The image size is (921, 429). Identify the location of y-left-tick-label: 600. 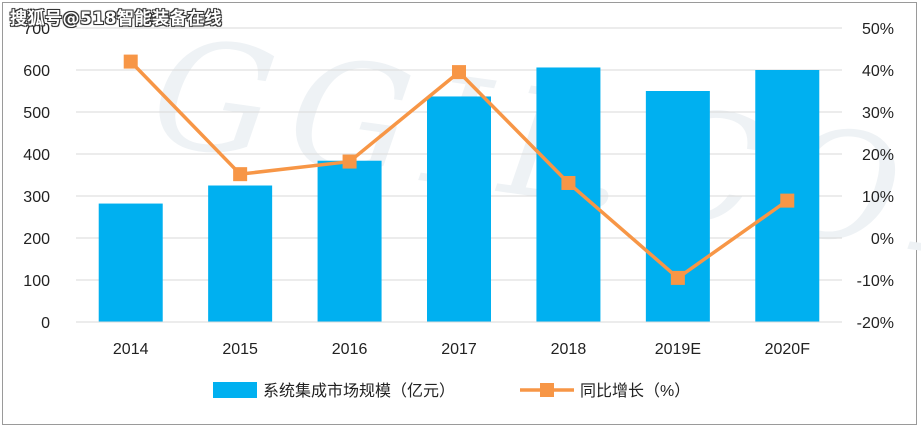
(36, 71).